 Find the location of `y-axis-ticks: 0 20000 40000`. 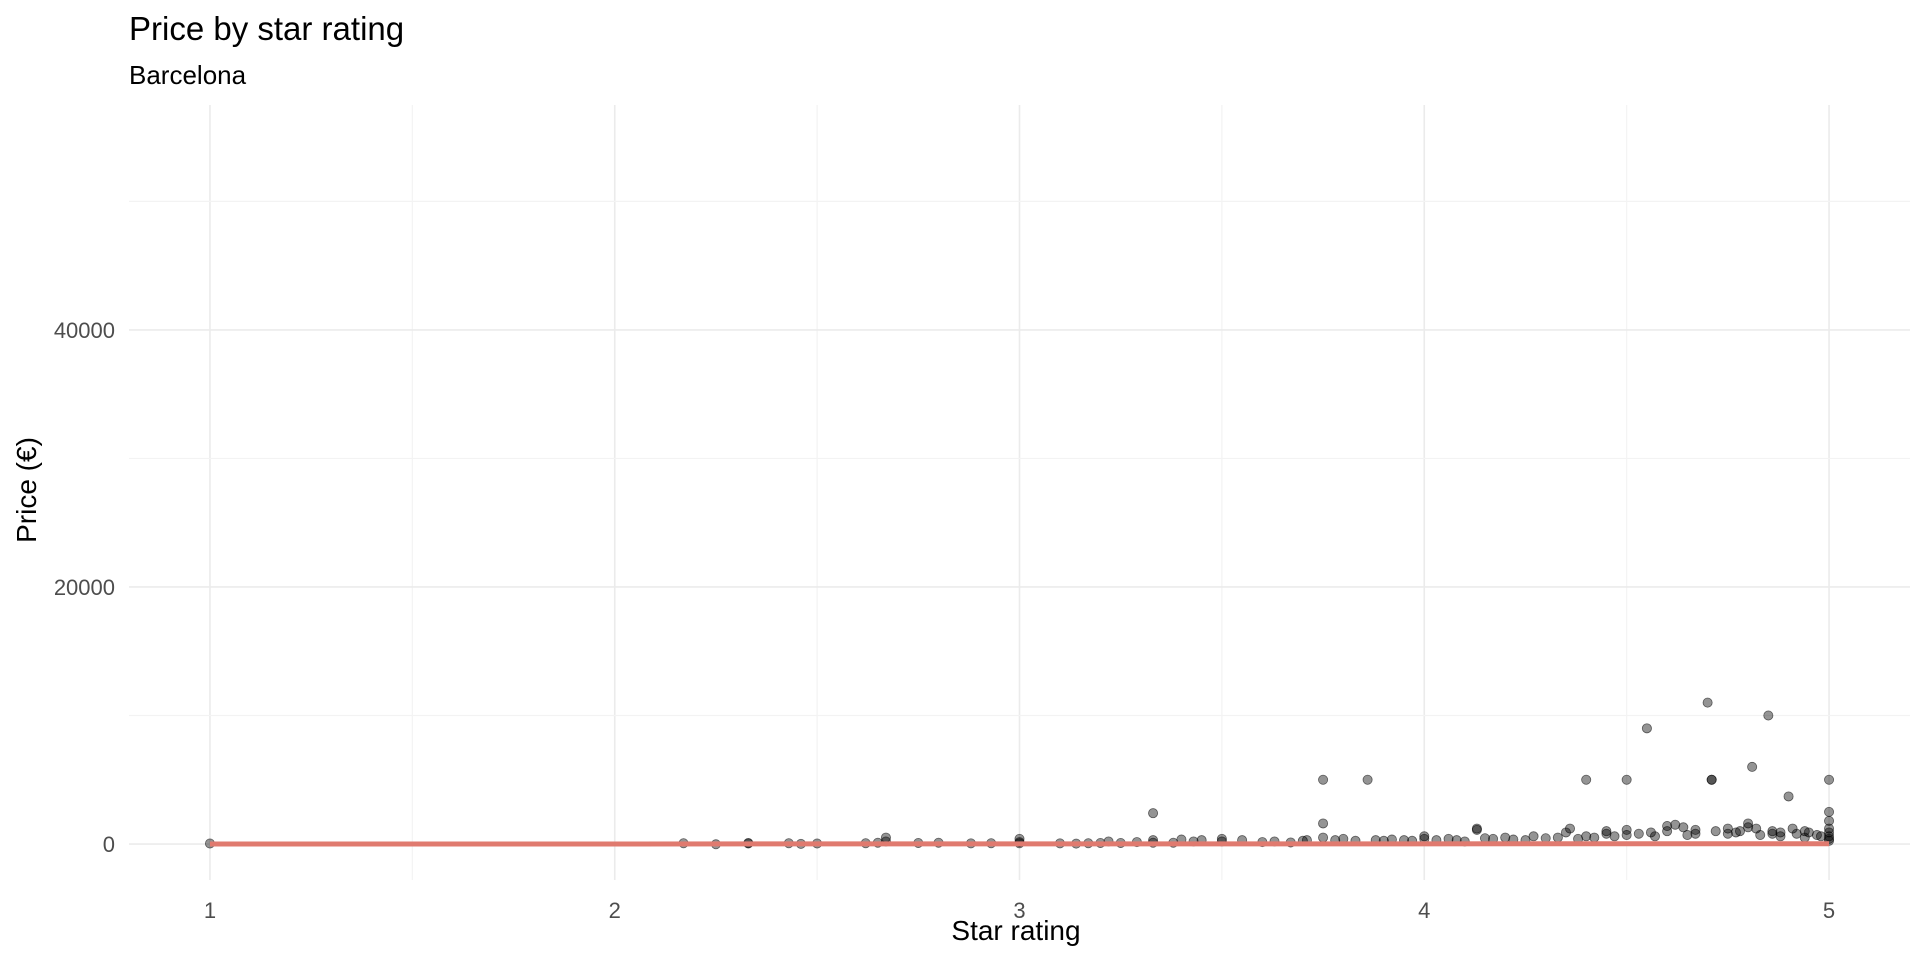

y-axis-ticks: 0 20000 40000 is located at coordinates (84, 587).